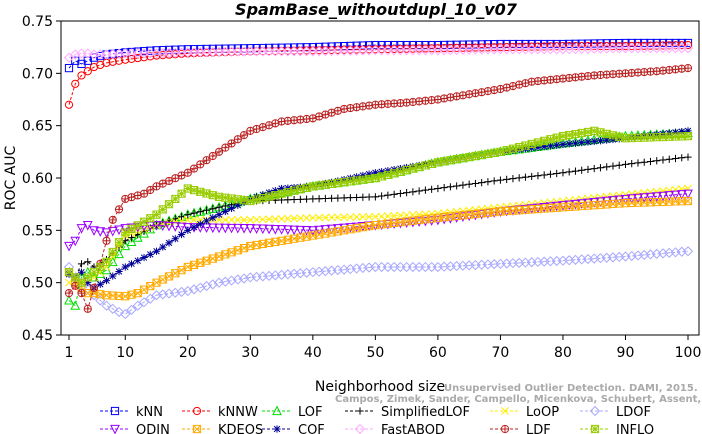 The height and width of the screenshot is (434, 702). What do you see at coordinates (542, 412) in the screenshot?
I see `legend-label: LoOP` at bounding box center [542, 412].